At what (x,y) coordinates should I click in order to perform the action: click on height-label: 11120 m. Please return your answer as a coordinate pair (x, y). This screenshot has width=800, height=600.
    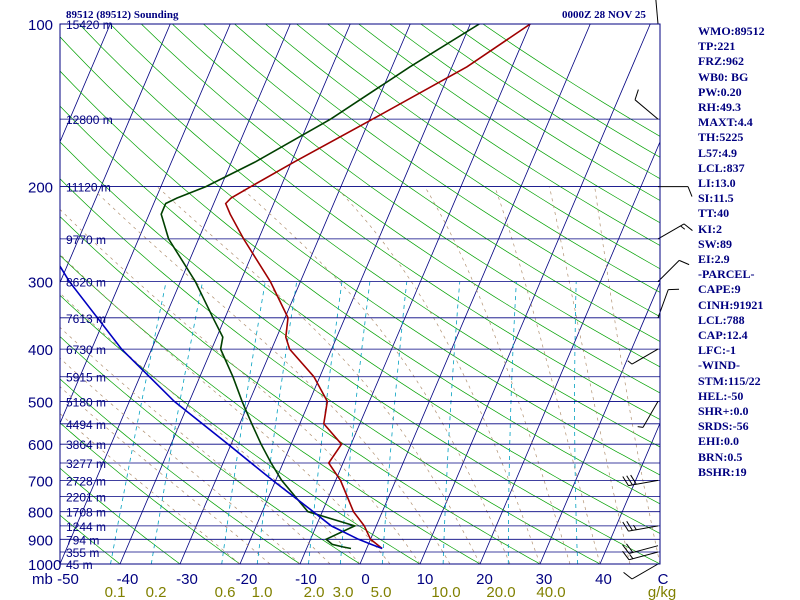
    Looking at the image, I should click on (88, 188).